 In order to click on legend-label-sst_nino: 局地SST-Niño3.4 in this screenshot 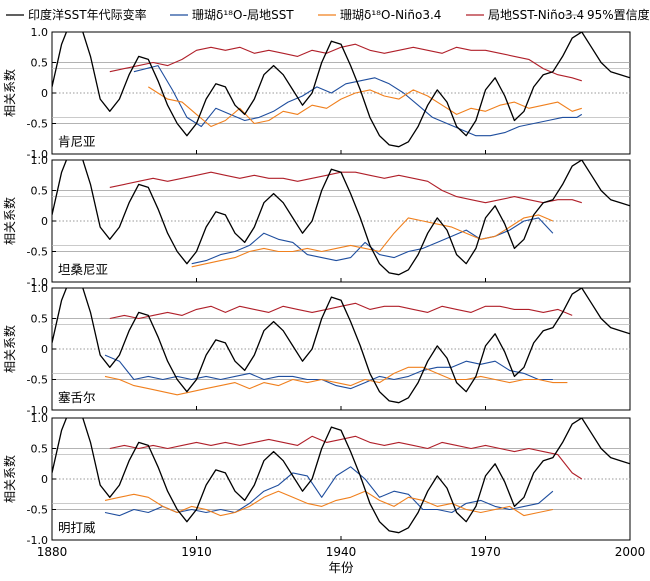, I will do `click(536, 15)`.